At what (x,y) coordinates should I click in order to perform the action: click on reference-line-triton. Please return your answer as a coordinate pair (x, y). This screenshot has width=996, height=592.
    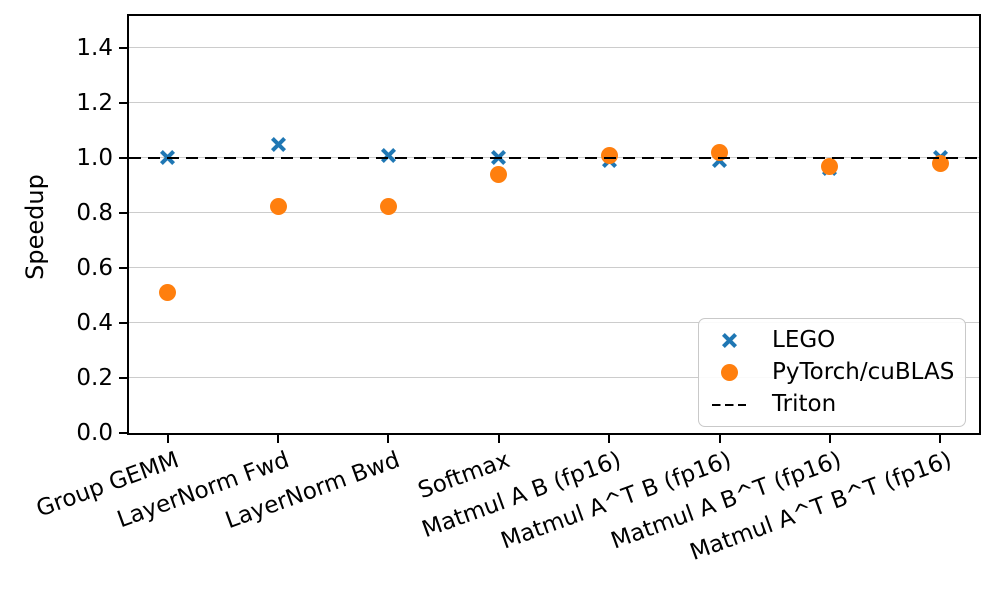
    Looking at the image, I should click on (554, 158).